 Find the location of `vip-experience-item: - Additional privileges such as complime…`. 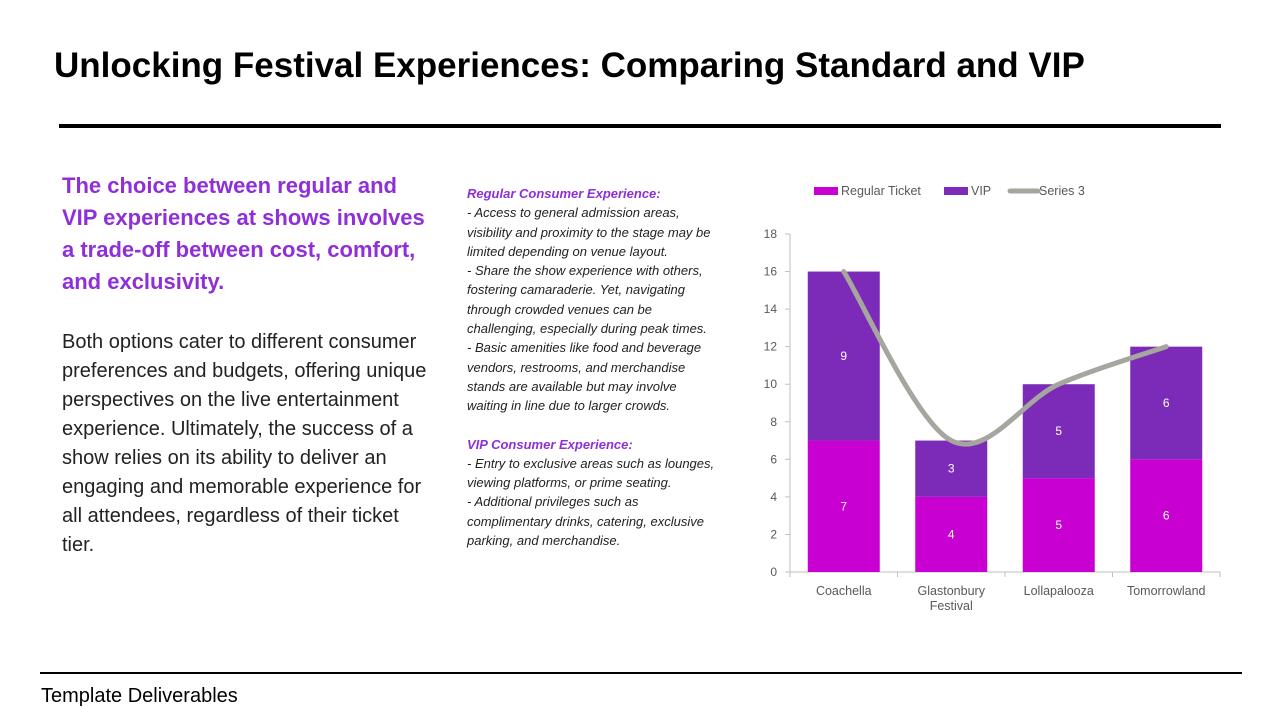

vip-experience-item: - Additional privileges such as complime… is located at coordinates (585, 521).